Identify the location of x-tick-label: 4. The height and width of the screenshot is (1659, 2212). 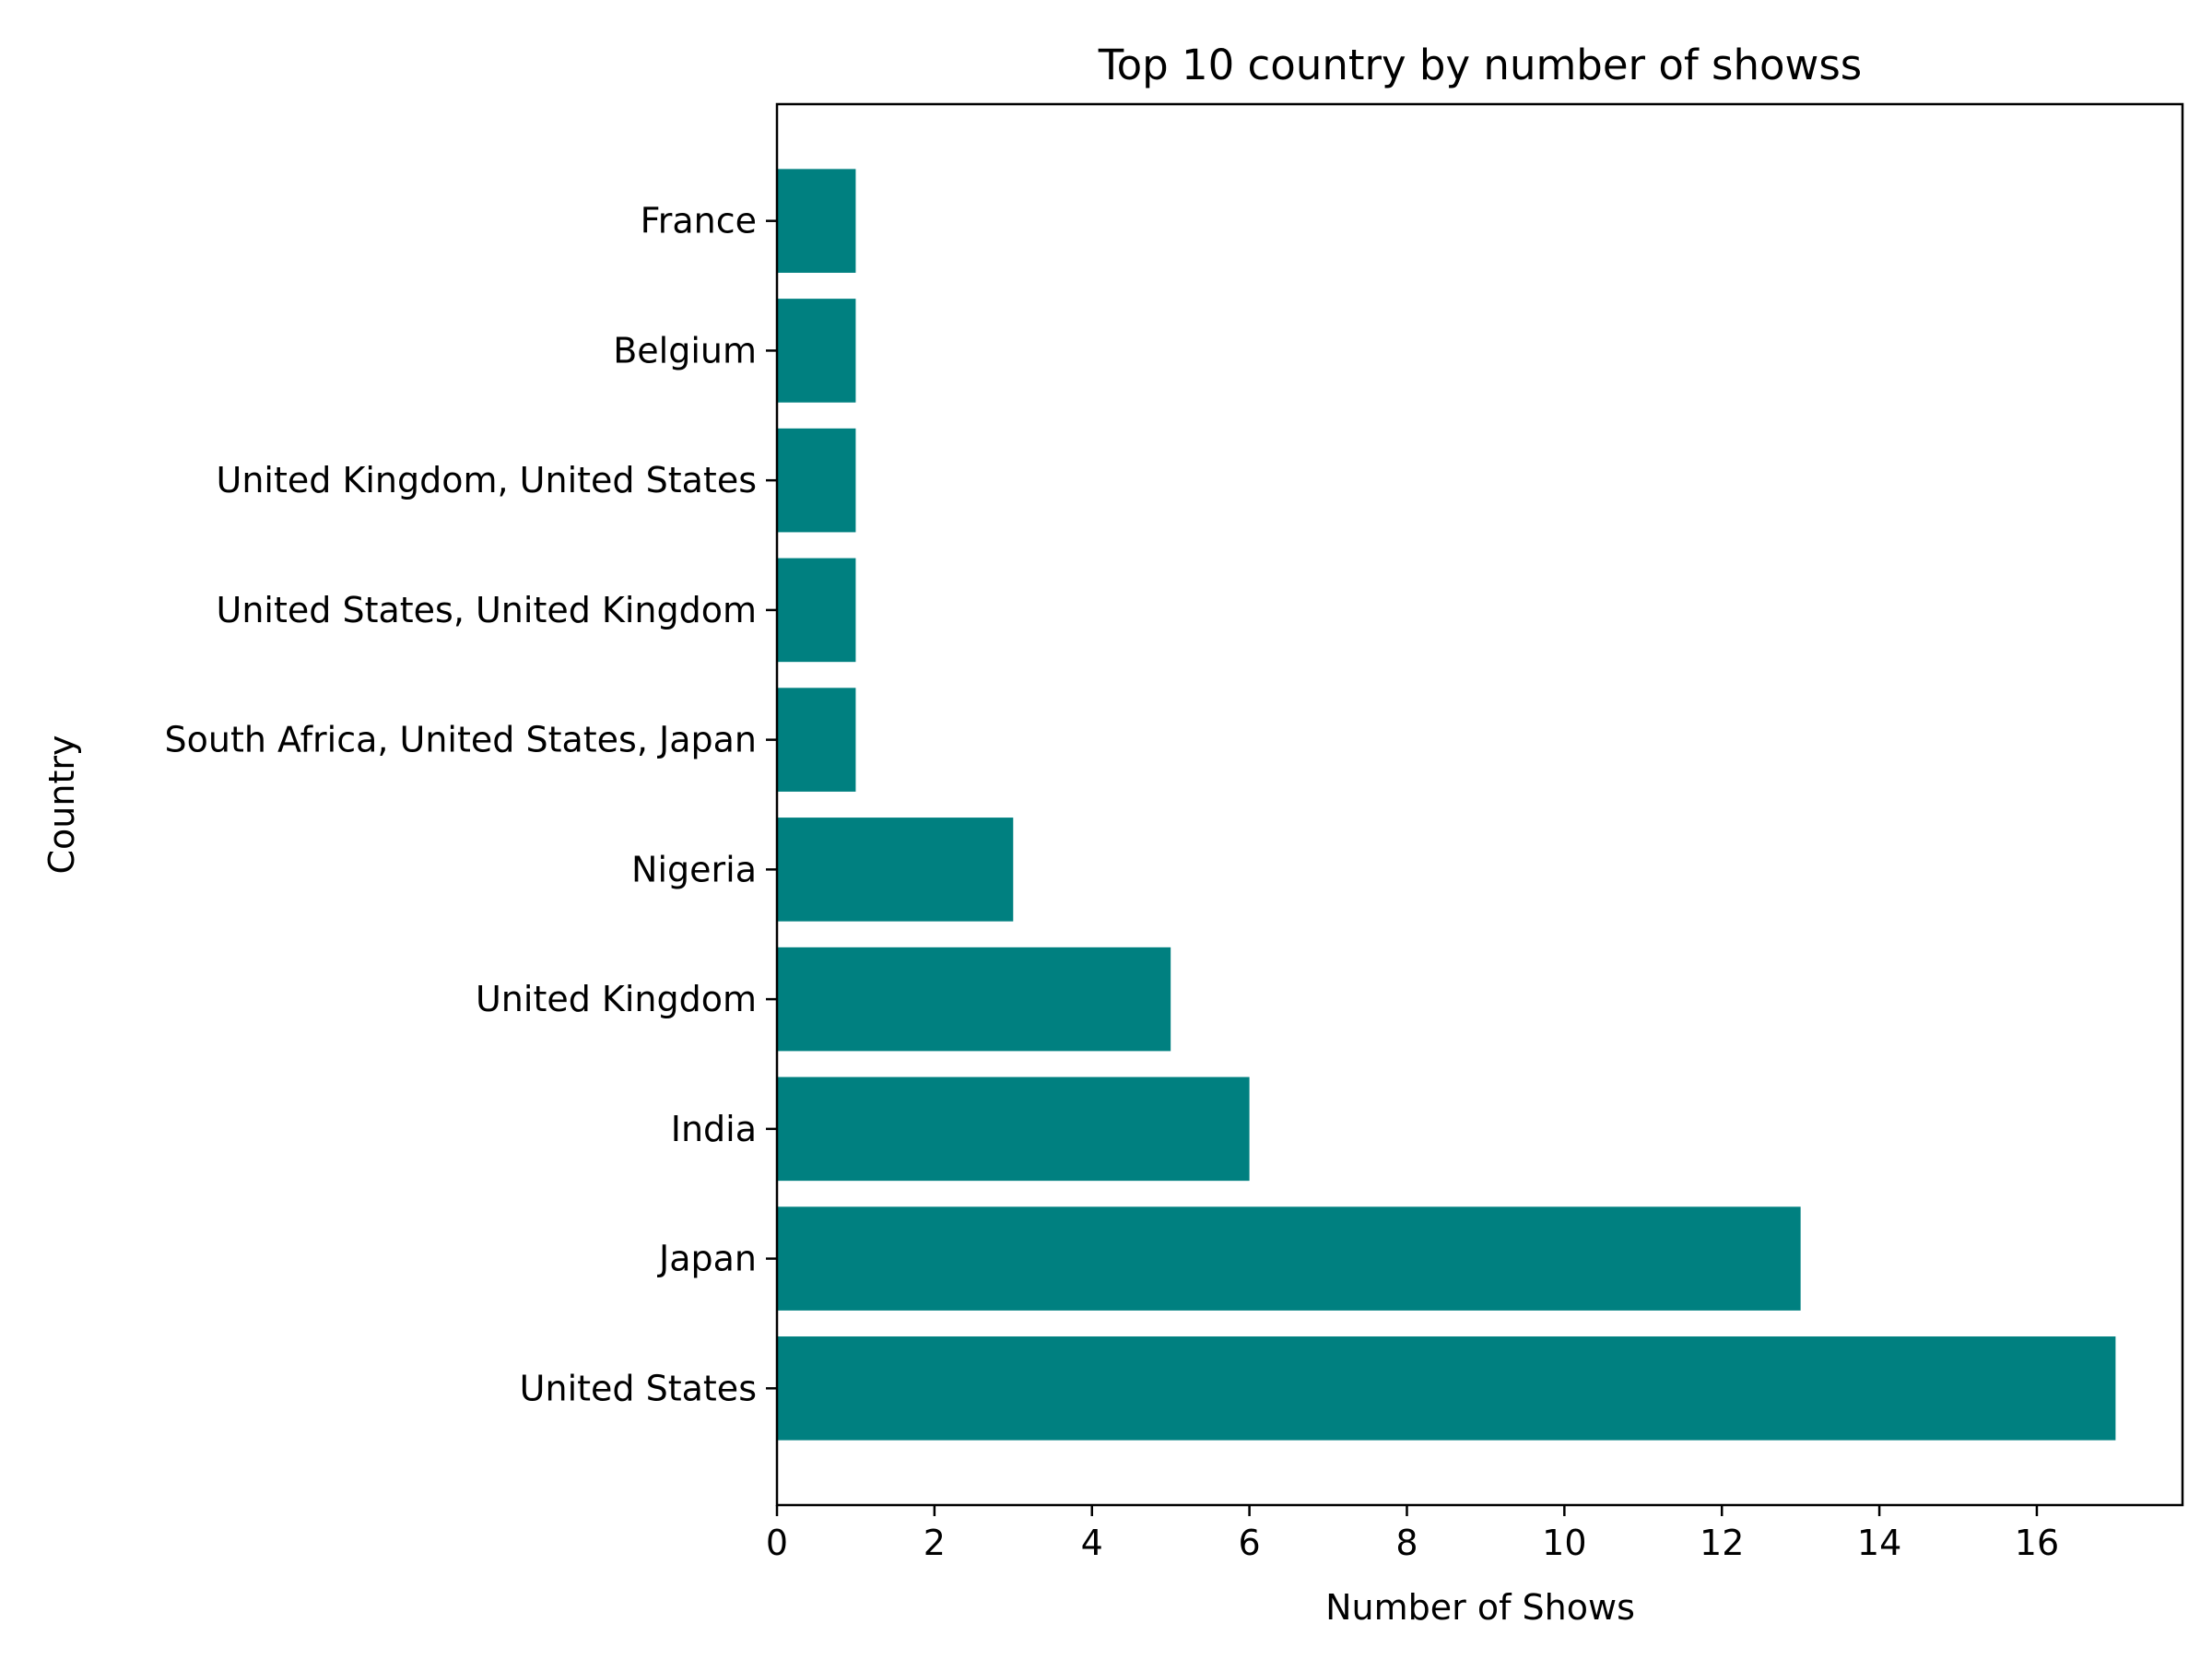
(1092, 1543).